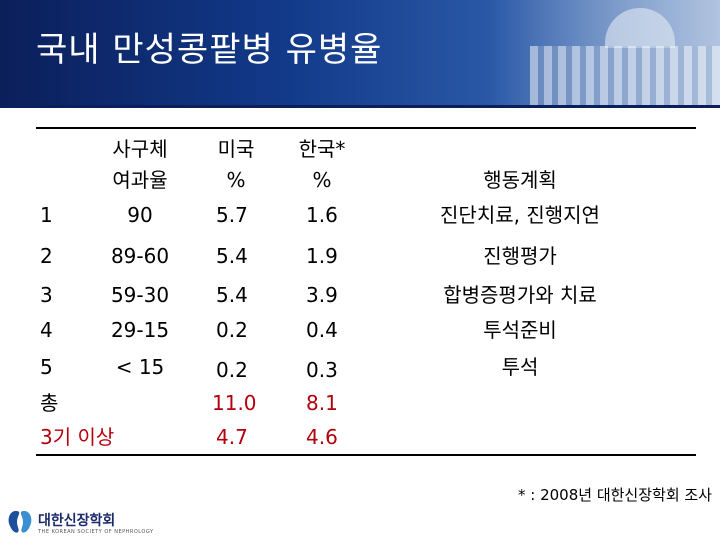 The image size is (720, 540). What do you see at coordinates (322, 295) in the screenshot?
I see `cell-kr: 3.9` at bounding box center [322, 295].